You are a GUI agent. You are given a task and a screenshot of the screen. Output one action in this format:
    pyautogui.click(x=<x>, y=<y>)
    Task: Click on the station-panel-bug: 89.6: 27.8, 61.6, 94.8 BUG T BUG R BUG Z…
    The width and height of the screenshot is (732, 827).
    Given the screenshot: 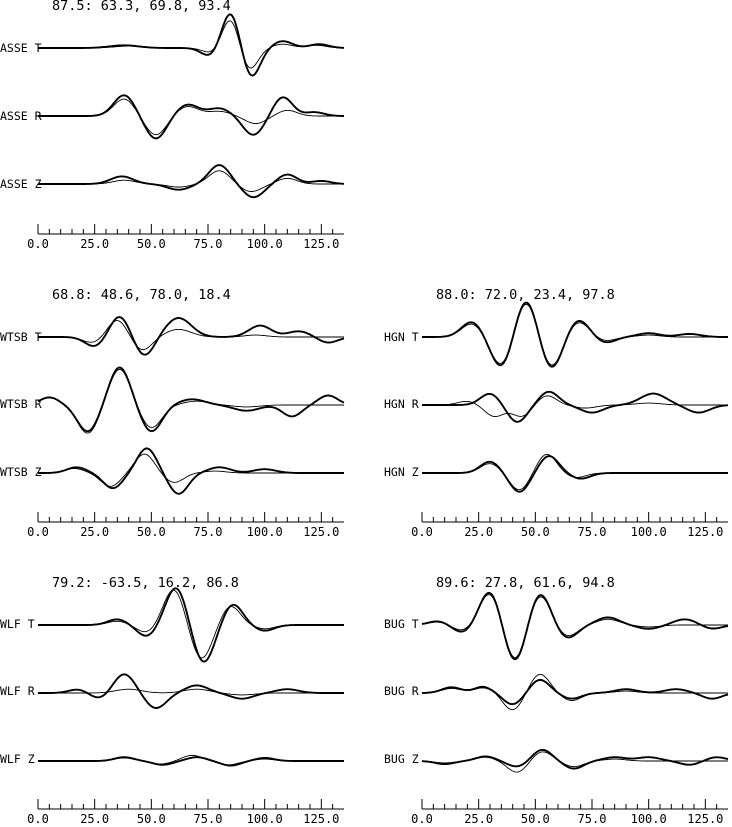 What is the action you would take?
    pyautogui.click(x=556, y=700)
    